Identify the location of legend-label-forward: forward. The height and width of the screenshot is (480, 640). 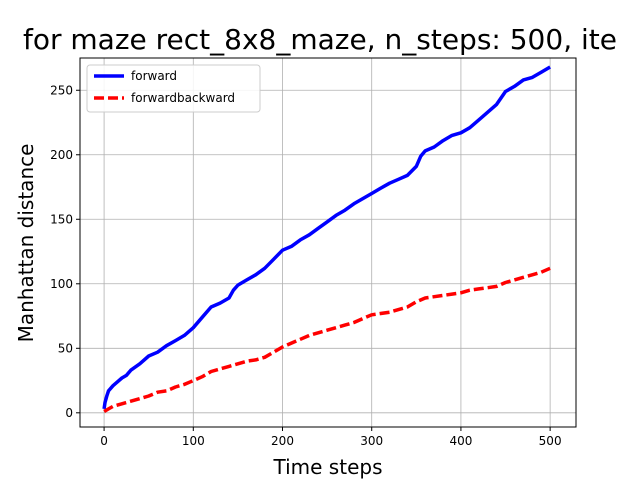
(154, 76).